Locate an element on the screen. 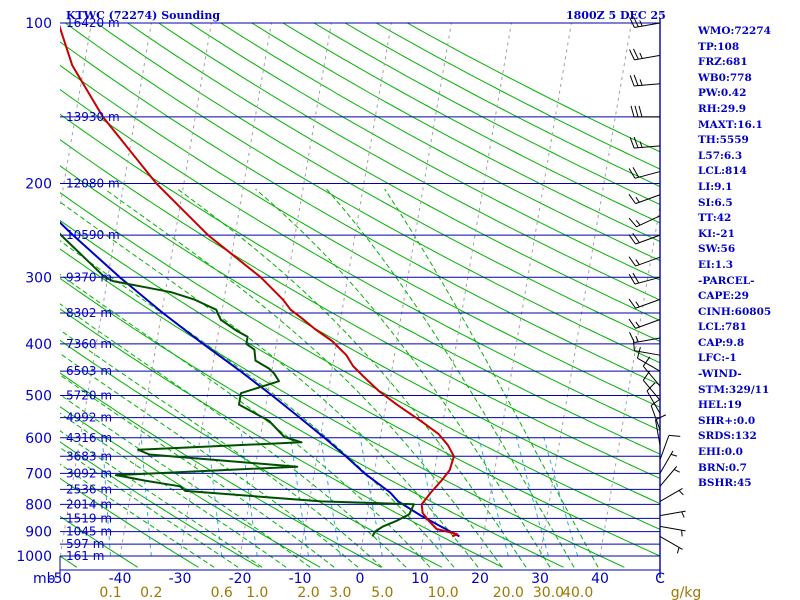 This screenshot has width=800, height=600. mixing-ratio-label: 0.2 is located at coordinates (151, 592).